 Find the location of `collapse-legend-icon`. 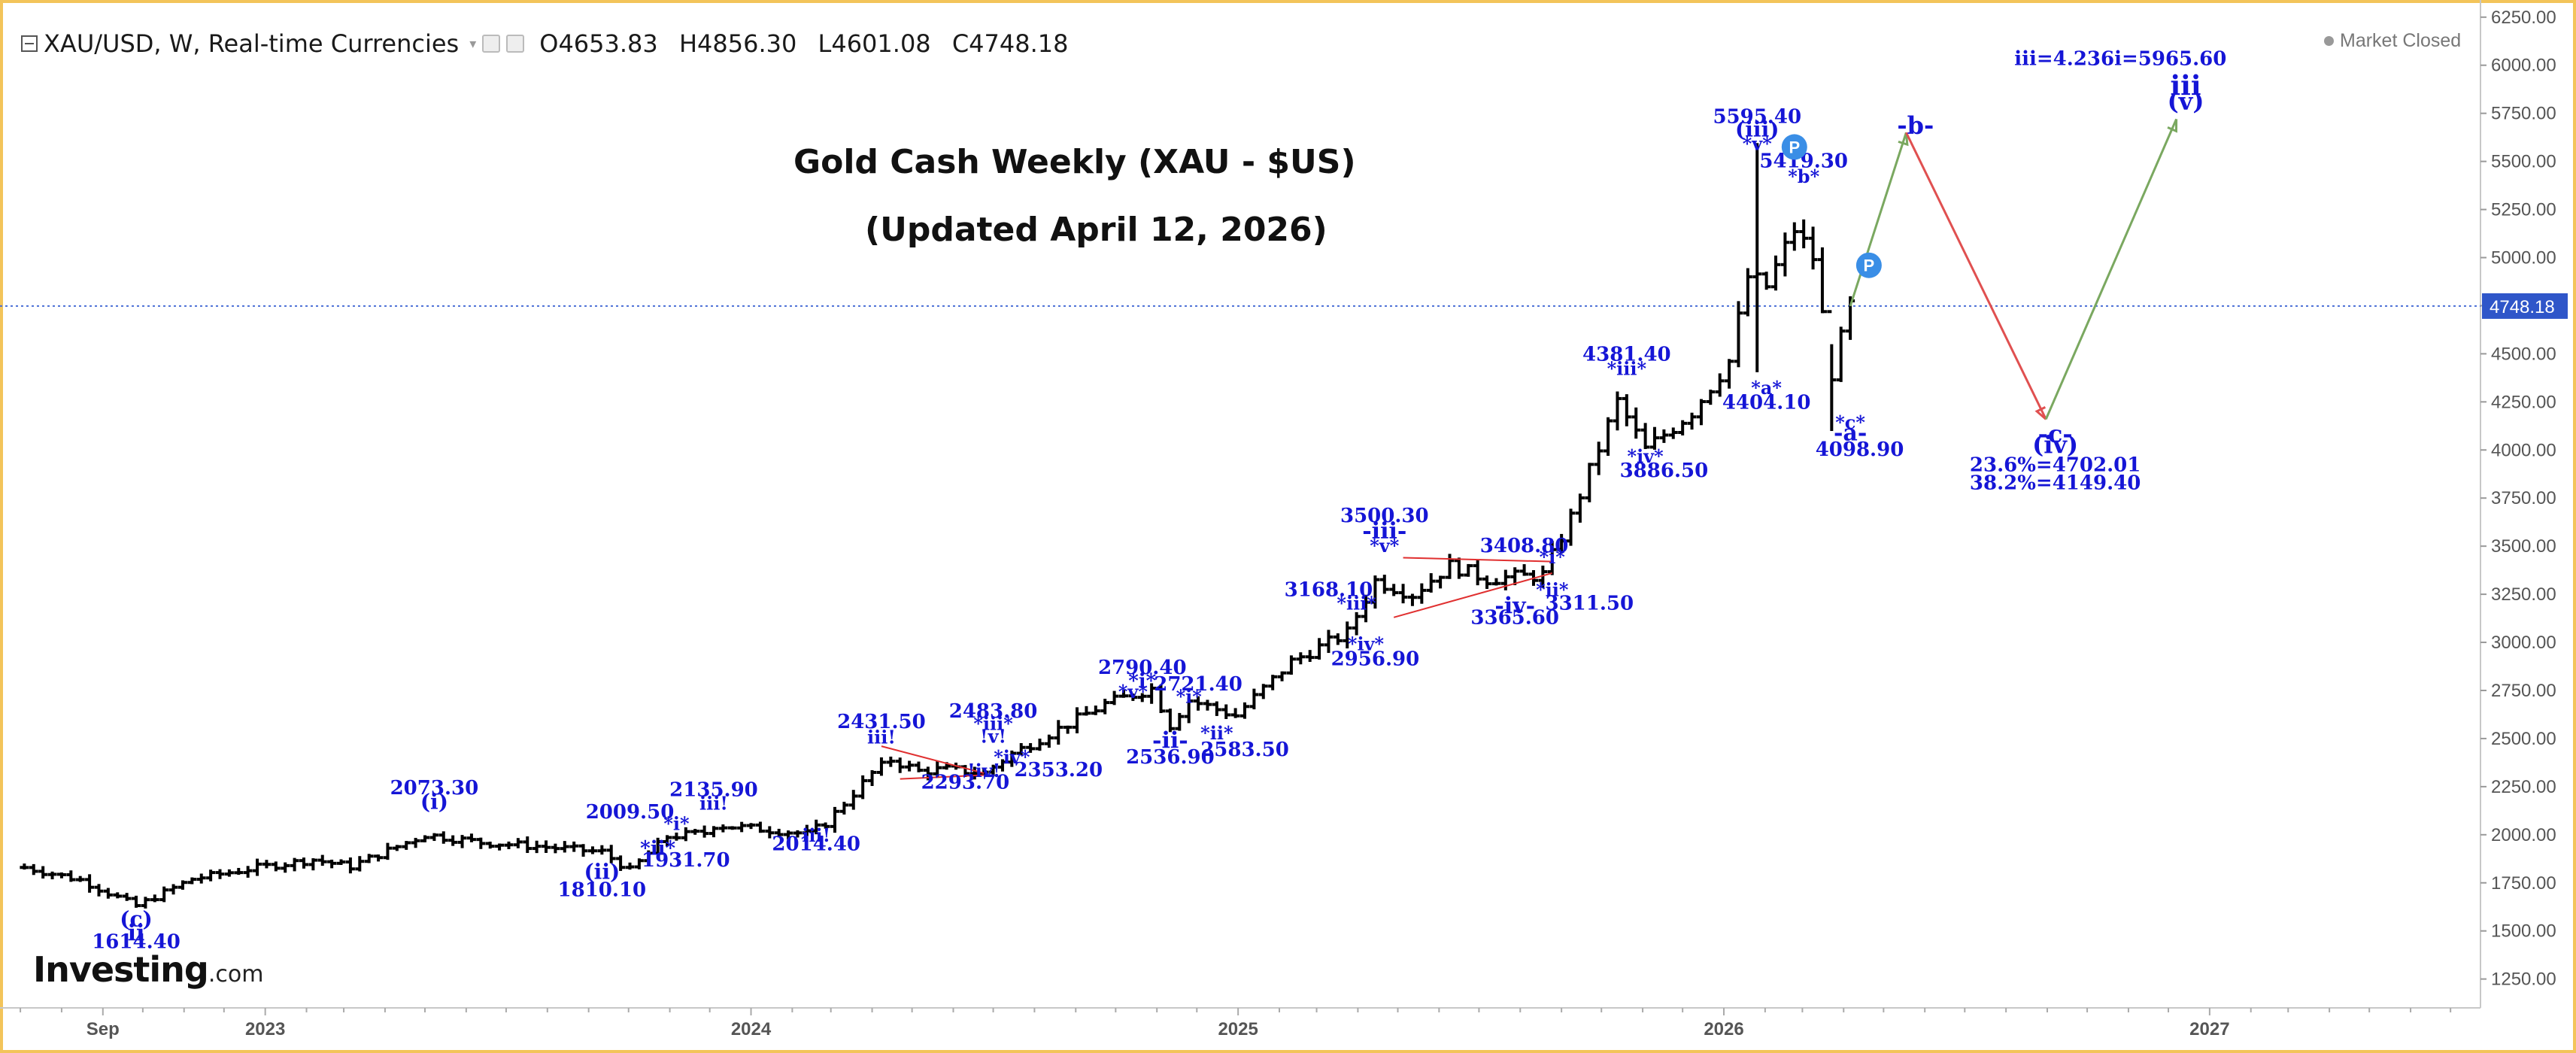

collapse-legend-icon is located at coordinates (29, 43).